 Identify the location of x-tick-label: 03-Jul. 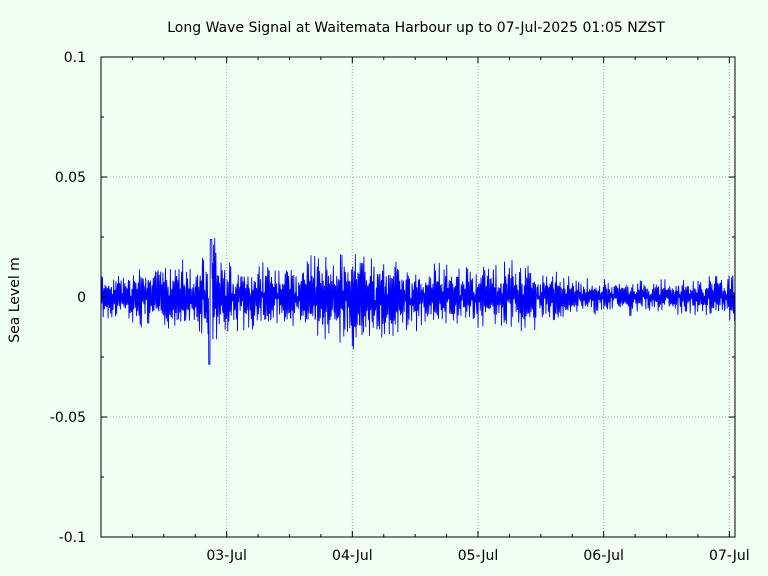
(226, 556).